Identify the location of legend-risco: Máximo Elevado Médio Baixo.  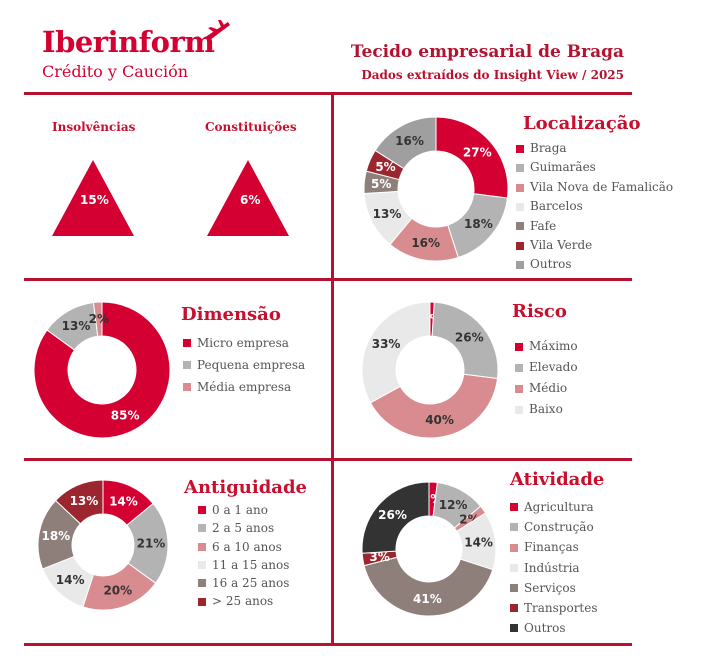
(546, 378).